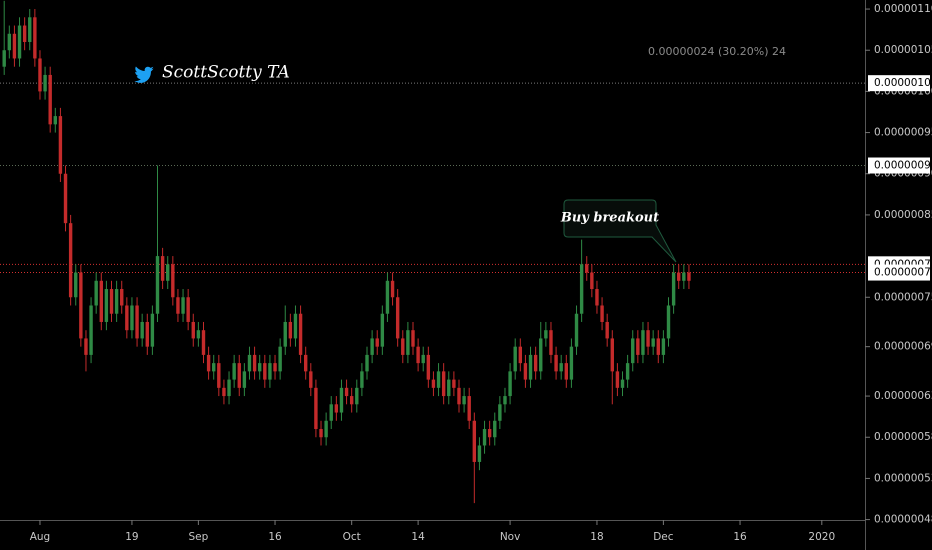 The width and height of the screenshot is (932, 550). I want to click on y-tick-label: 0.00000085, so click(903, 215).